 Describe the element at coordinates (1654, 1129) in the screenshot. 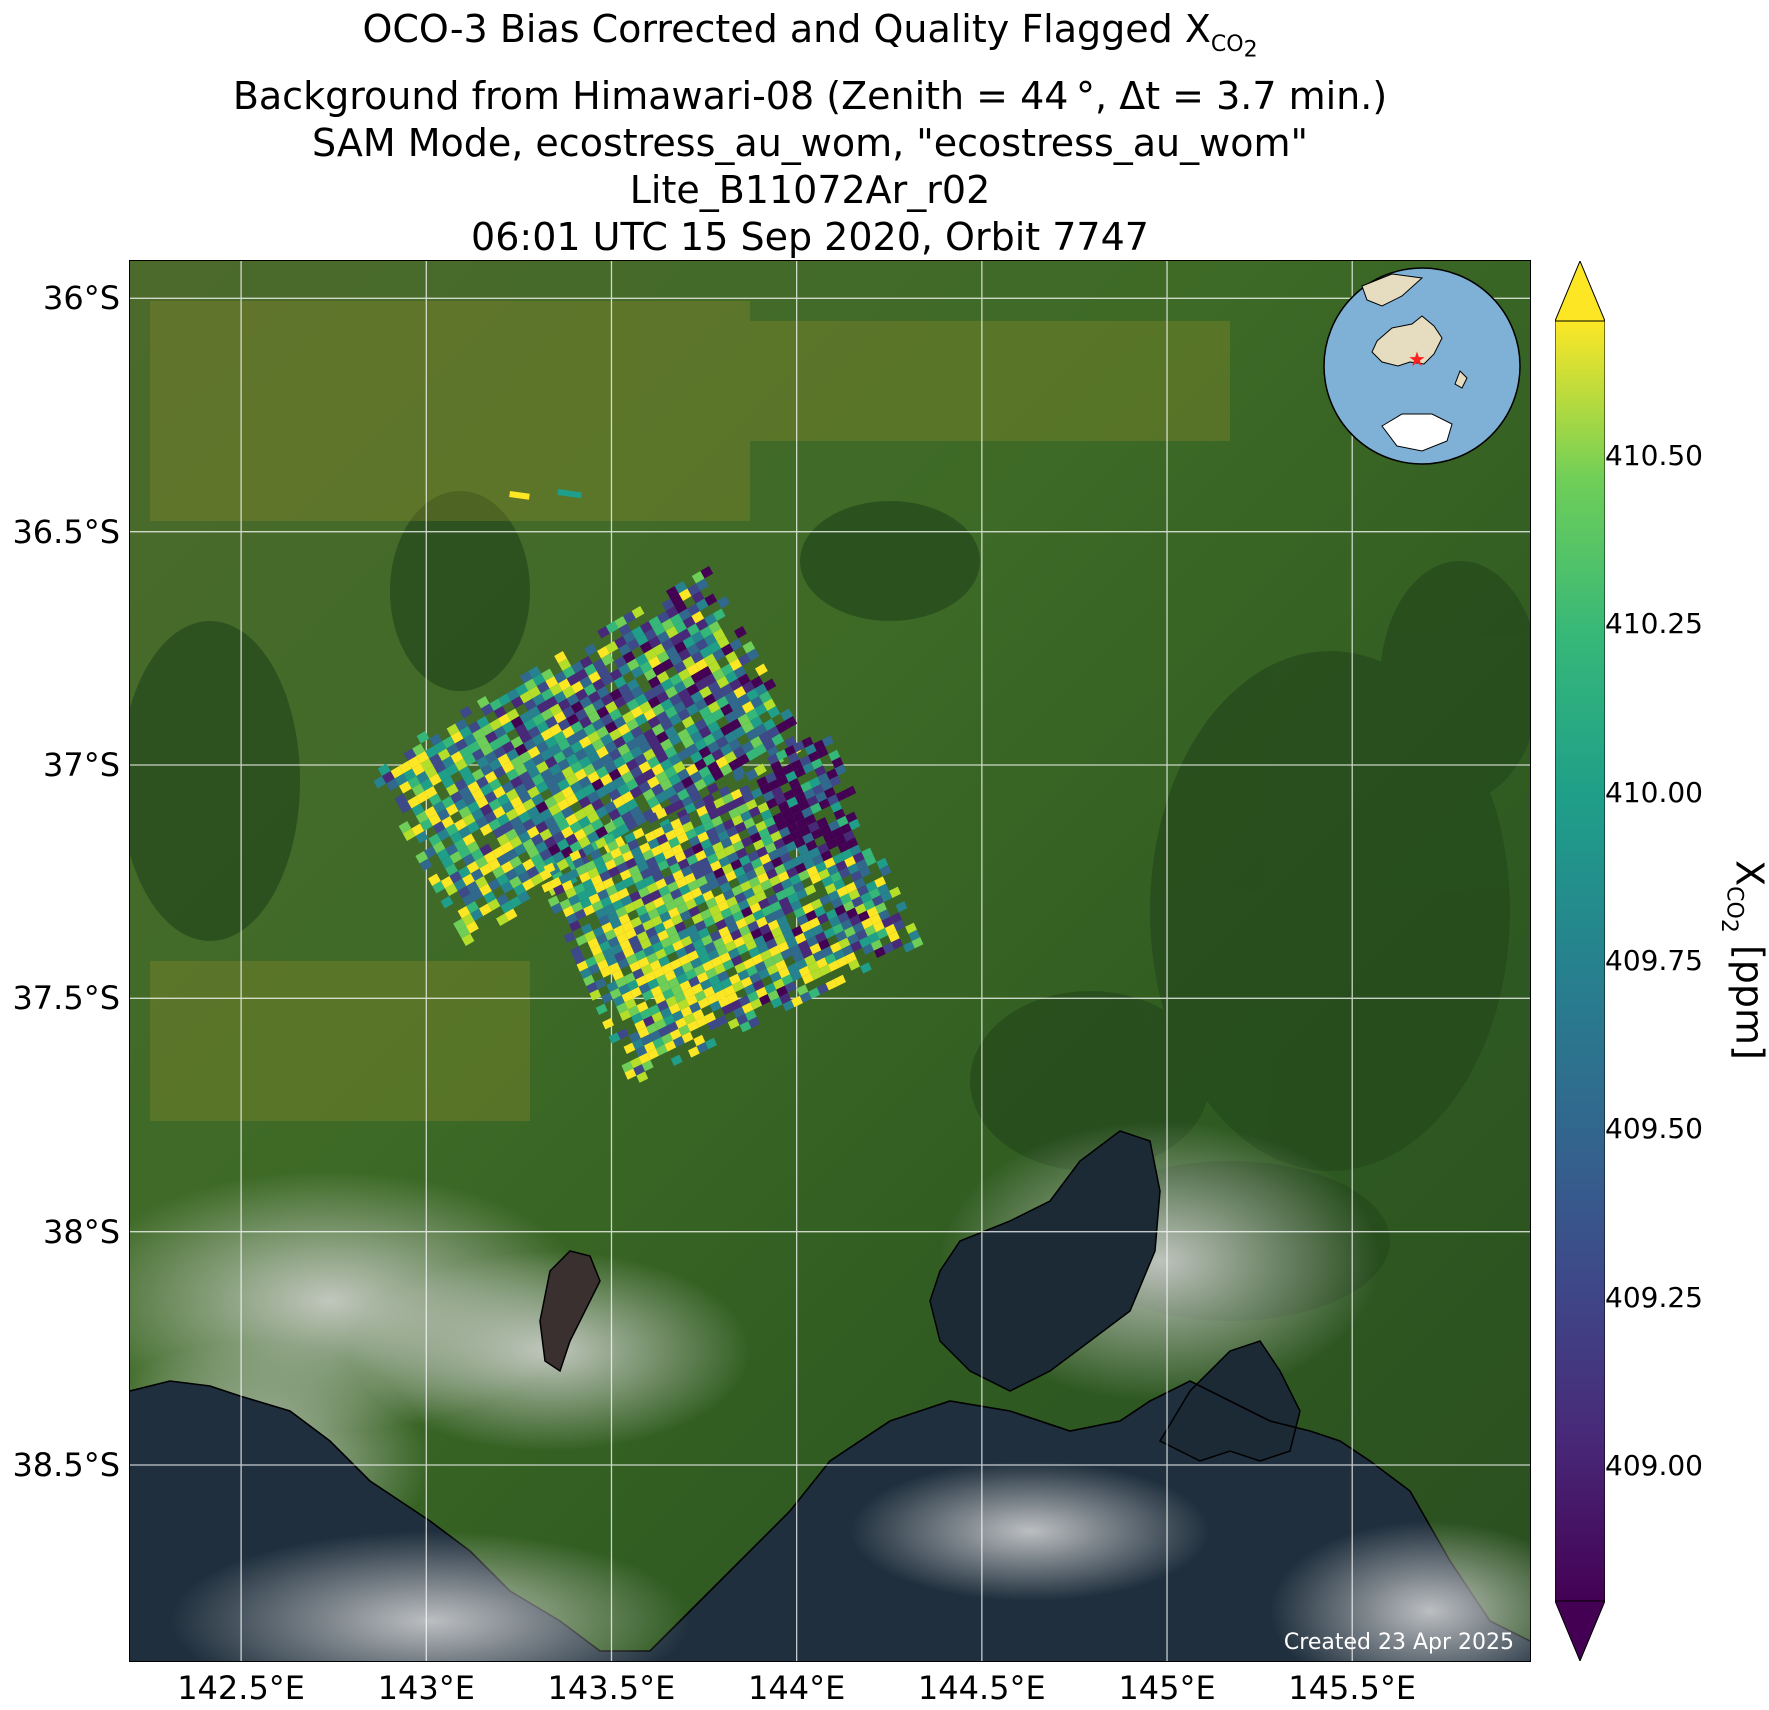

I see `colorbar-tick-label: 409.50` at that location.